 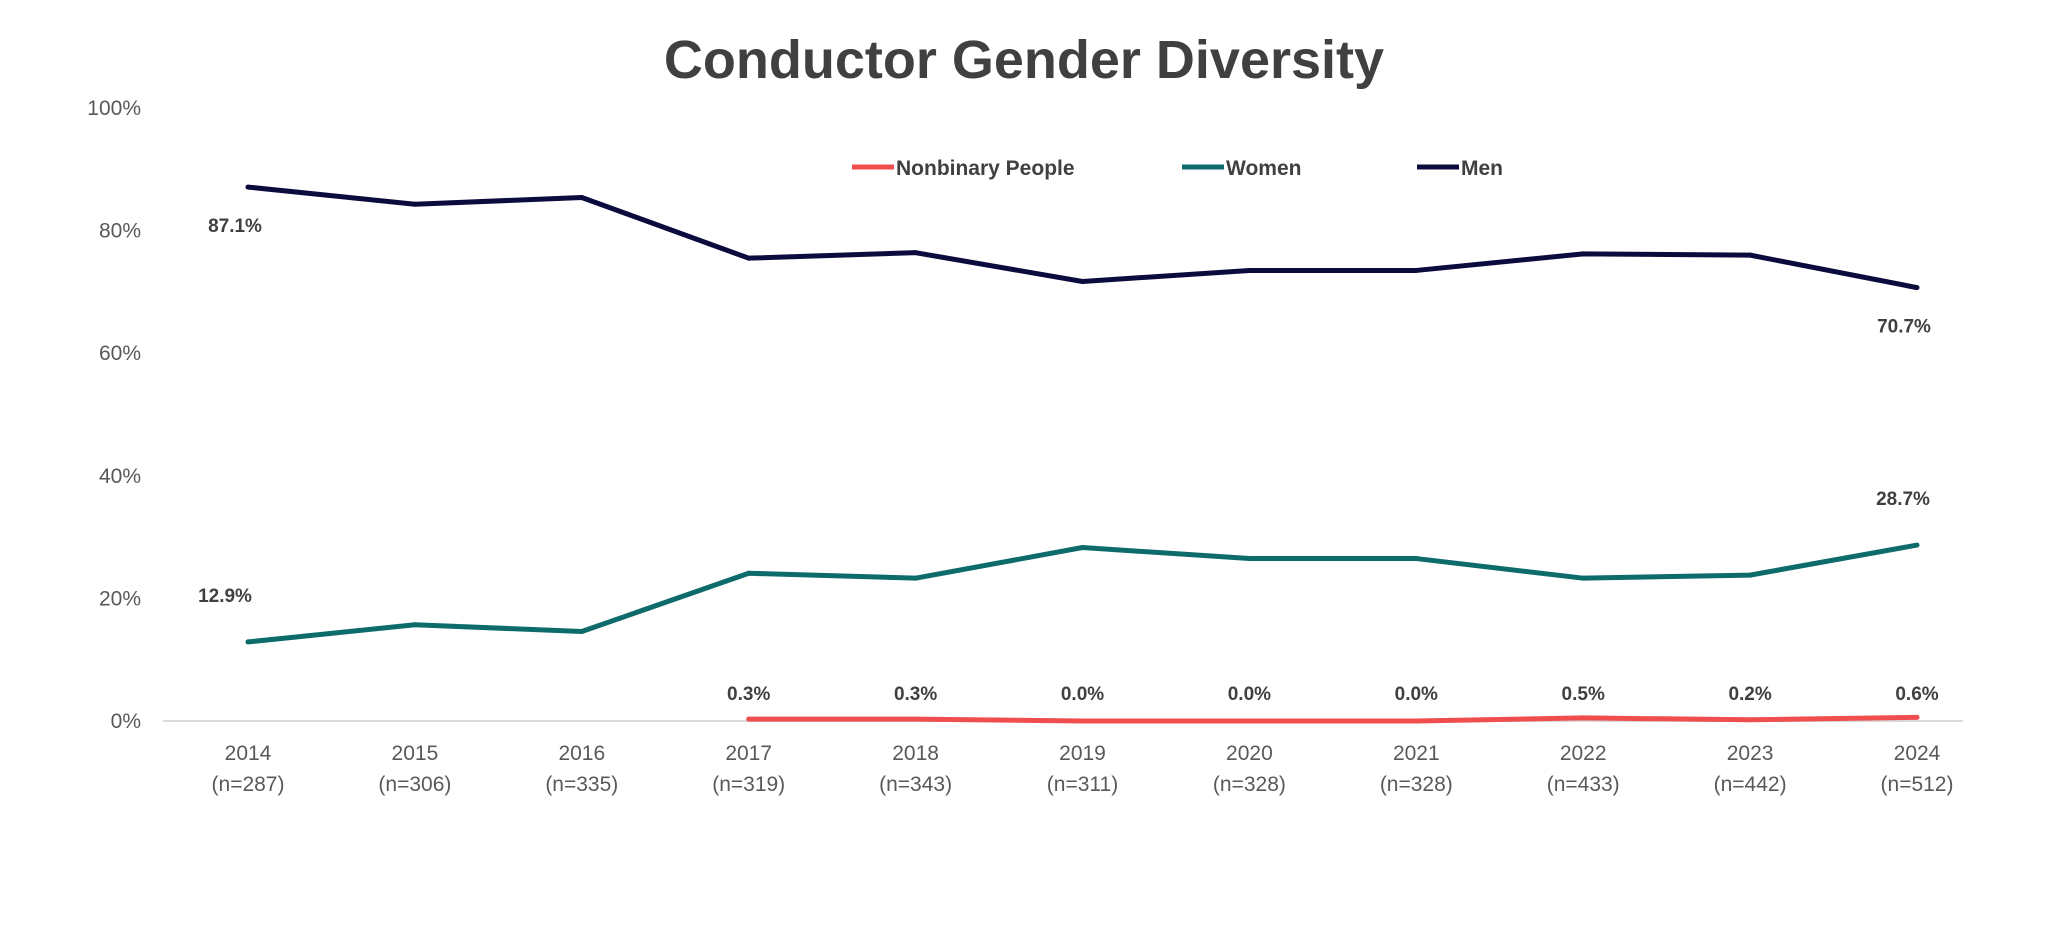 I want to click on legend-item: Women, so click(x=1241, y=168).